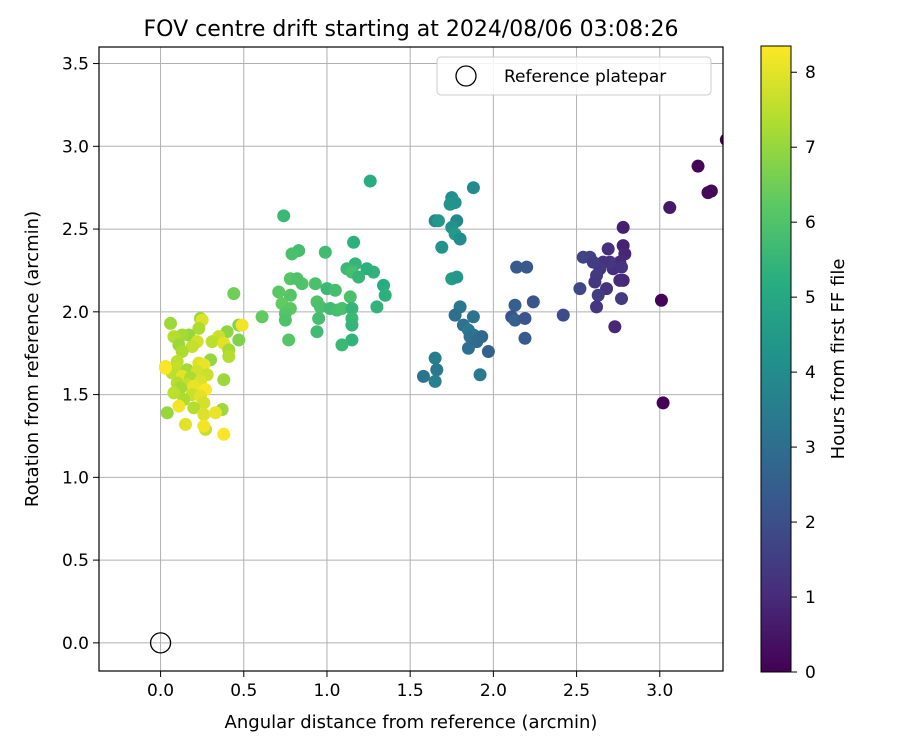 The height and width of the screenshot is (750, 900). What do you see at coordinates (75, 644) in the screenshot?
I see `y-tick-label: 0.0` at bounding box center [75, 644].